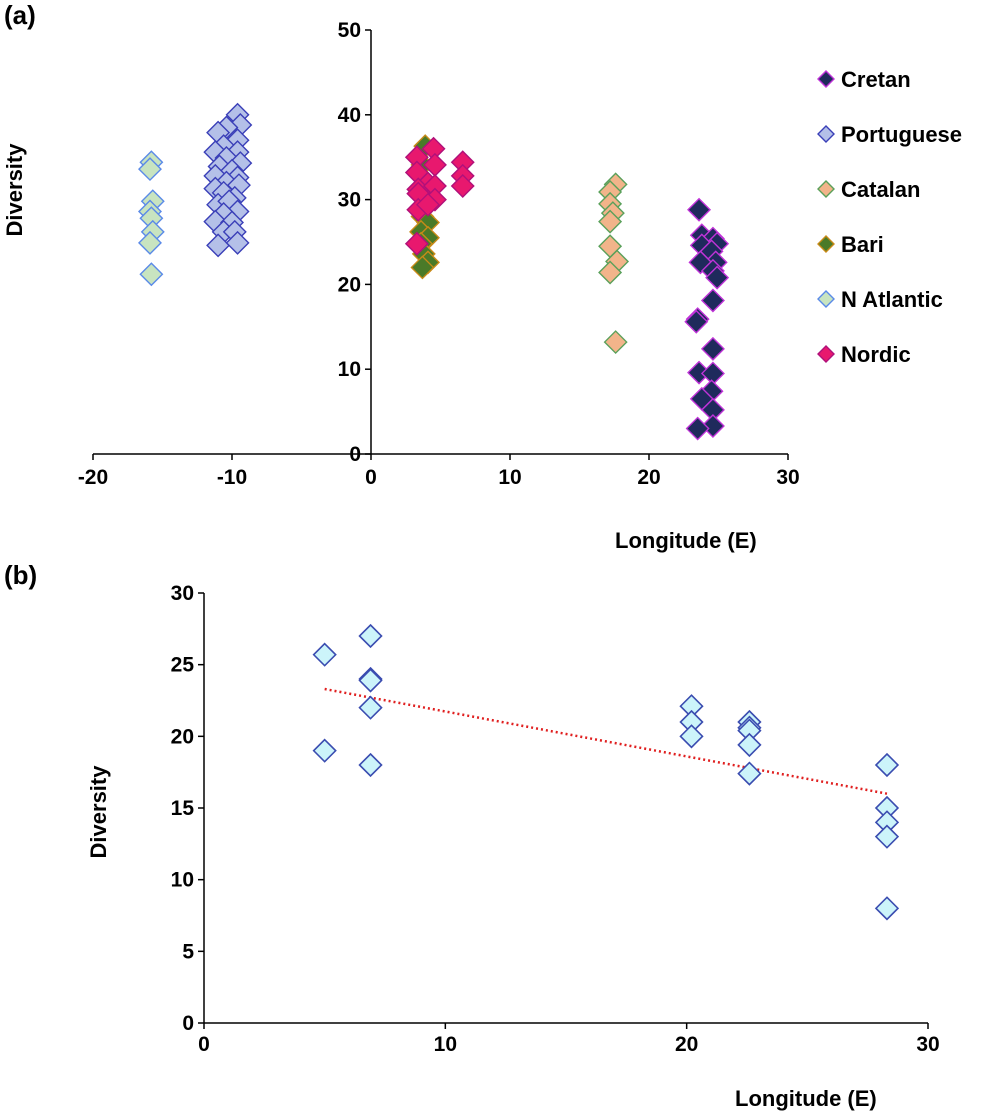 Image resolution: width=996 pixels, height=1117 pixels. What do you see at coordinates (686, 540) in the screenshot?
I see `panel-a-x-axis-title: Longitude (E)` at bounding box center [686, 540].